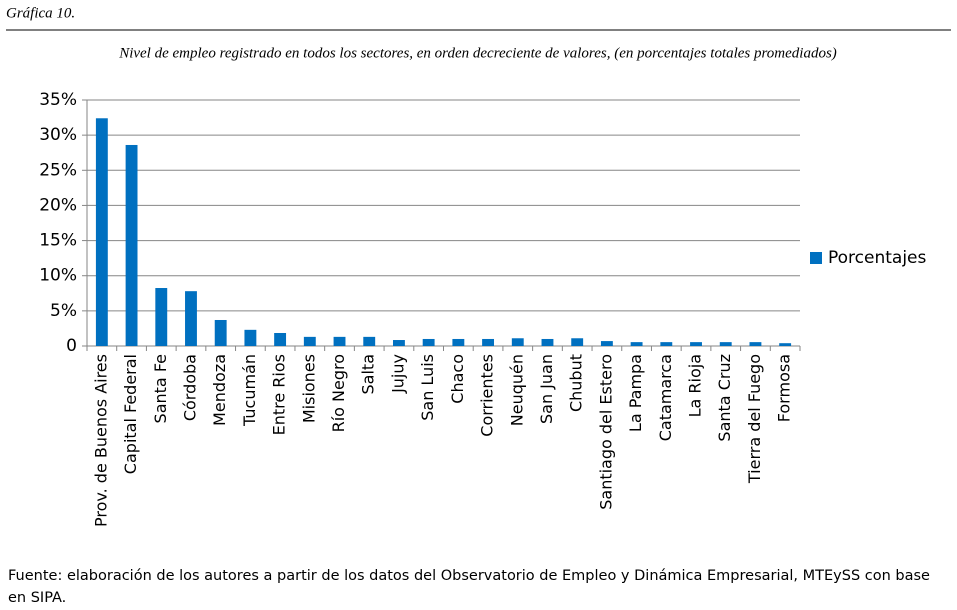  I want to click on x-tick-label: Neuquén, so click(516, 390).